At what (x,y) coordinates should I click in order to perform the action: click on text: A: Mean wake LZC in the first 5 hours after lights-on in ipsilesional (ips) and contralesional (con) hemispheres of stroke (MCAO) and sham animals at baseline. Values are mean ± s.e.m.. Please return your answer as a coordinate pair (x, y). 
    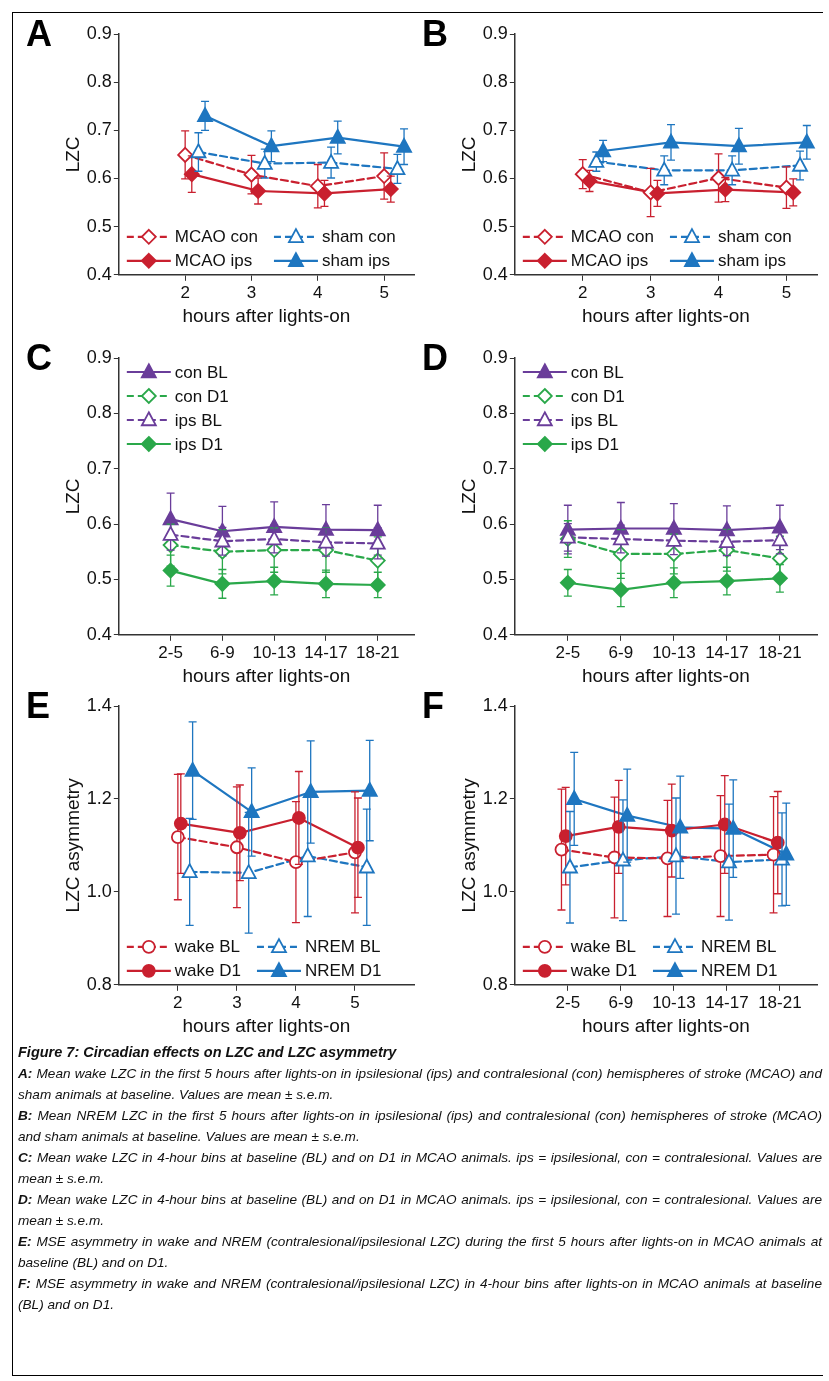
    Looking at the image, I should click on (420, 1084).